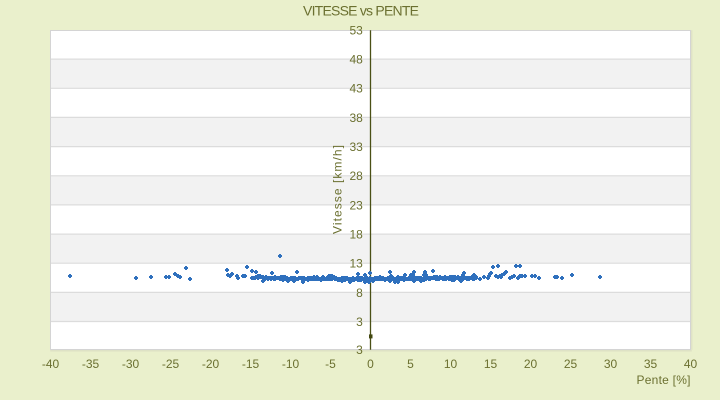 This screenshot has width=720, height=400. What do you see at coordinates (356, 60) in the screenshot?
I see `svg-text: 48` at bounding box center [356, 60].